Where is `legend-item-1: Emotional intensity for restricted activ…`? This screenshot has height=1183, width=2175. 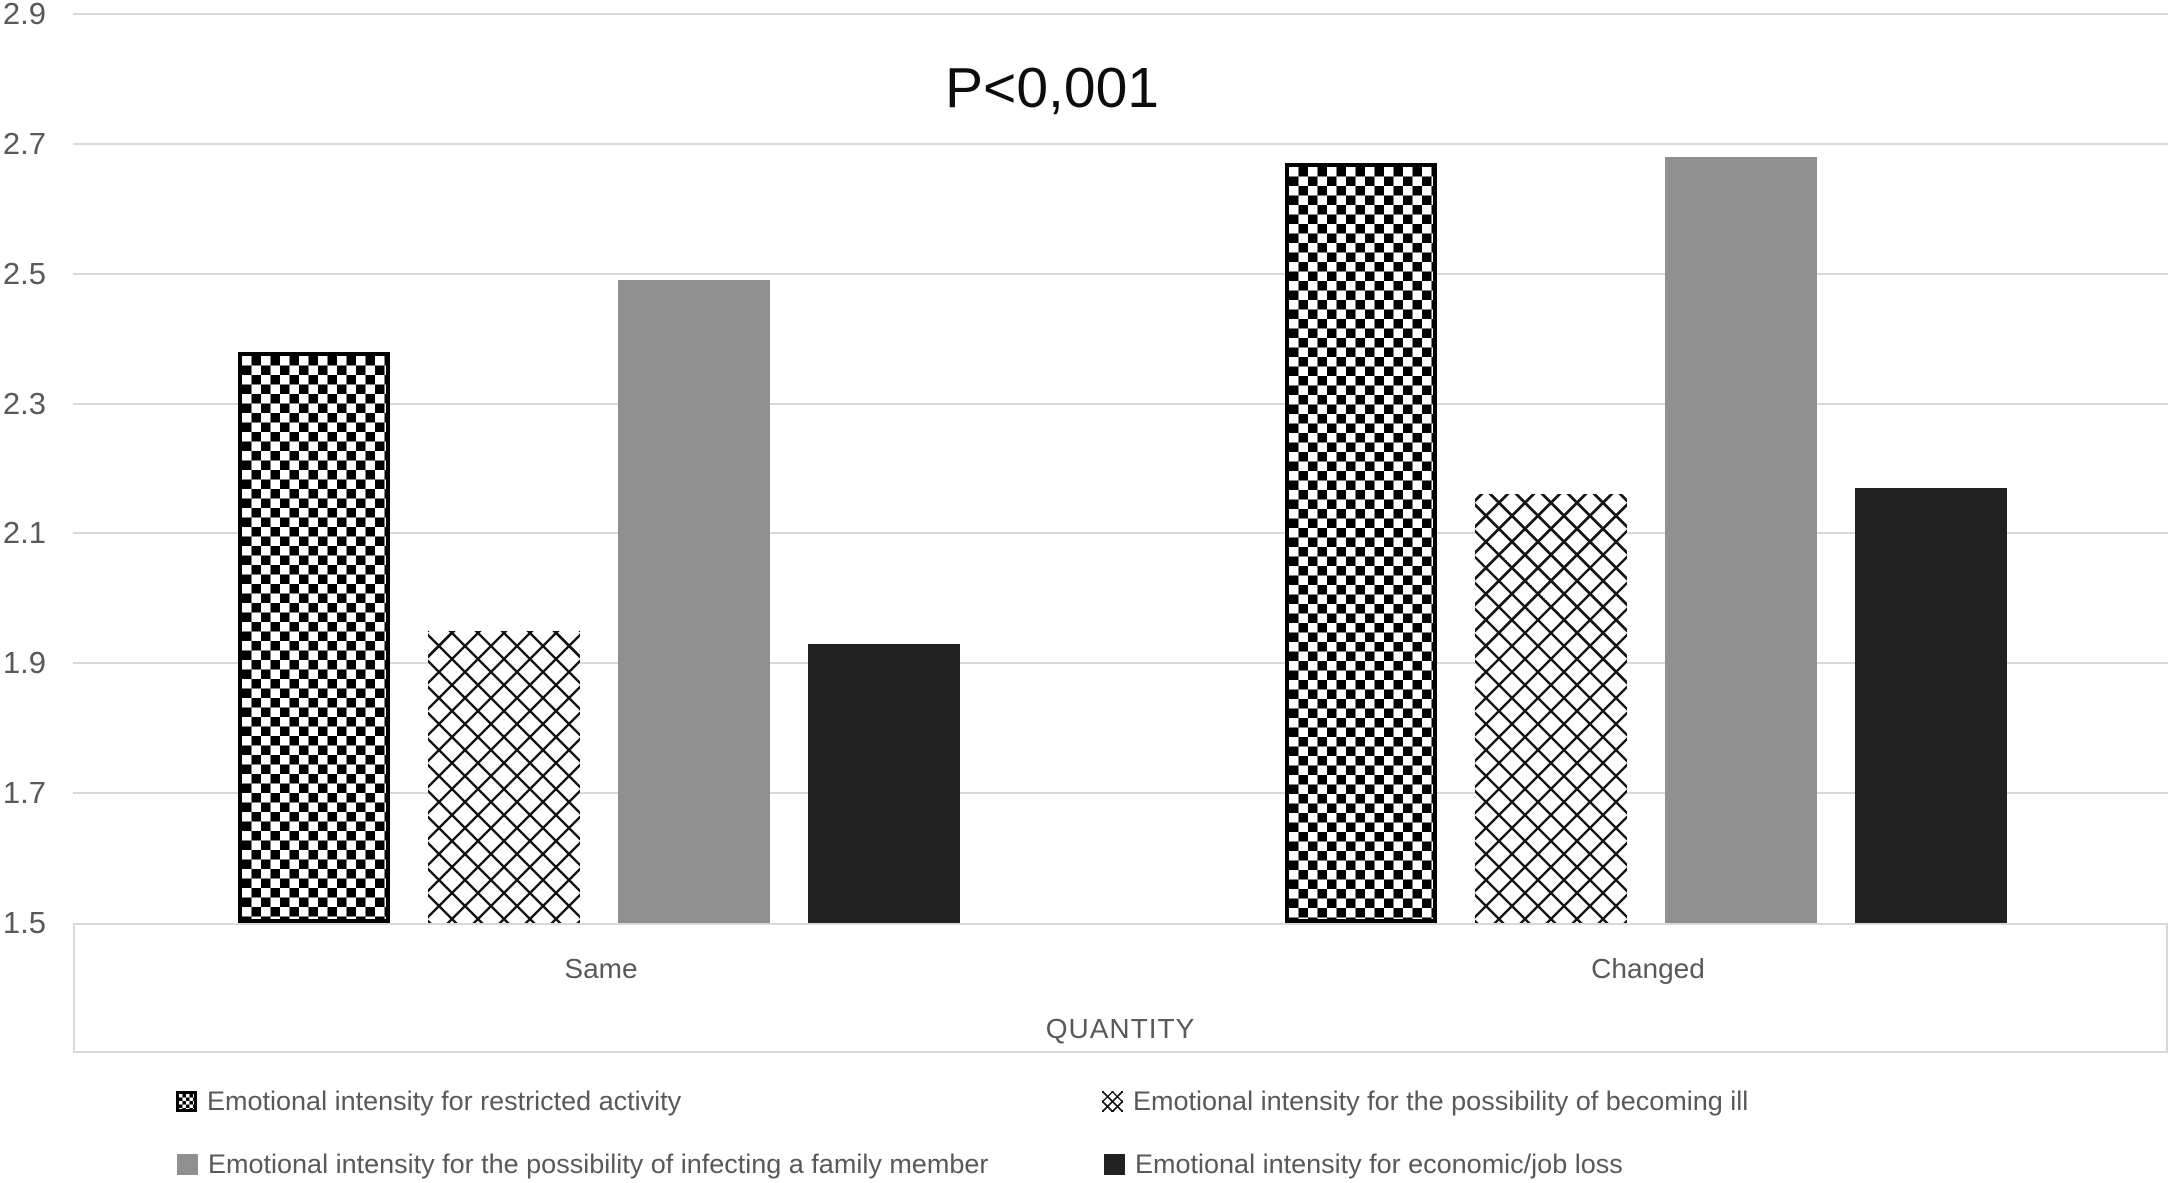 legend-item-1: Emotional intensity for restricted activ… is located at coordinates (428, 1101).